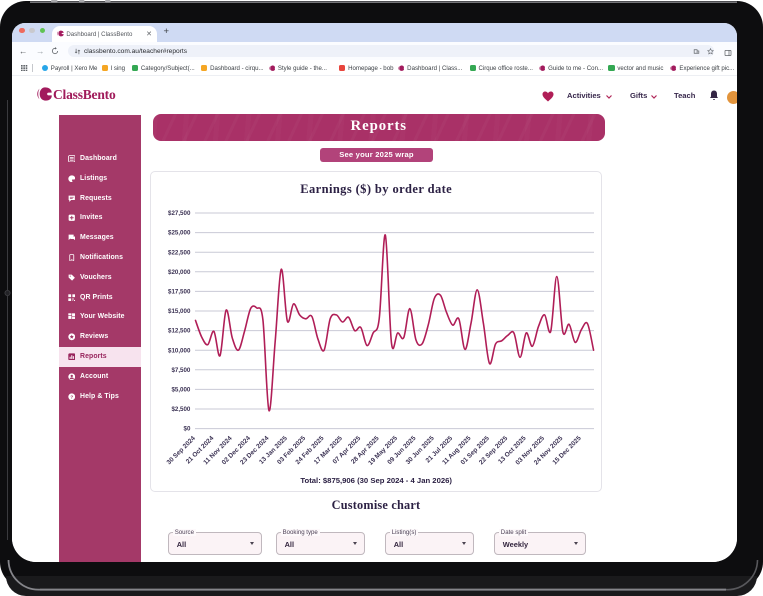  What do you see at coordinates (179, 232) in the screenshot?
I see `svg-text: $25,000` at bounding box center [179, 232].